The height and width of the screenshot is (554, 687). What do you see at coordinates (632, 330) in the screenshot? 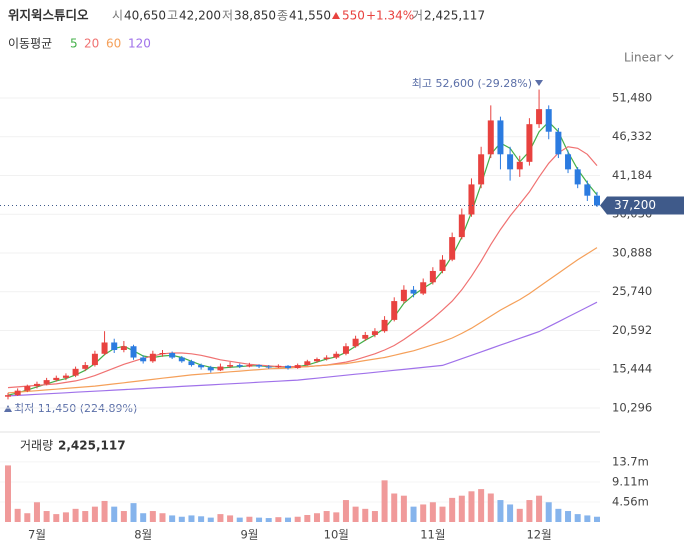
I see `y-tick-label: 20,592` at bounding box center [632, 330].